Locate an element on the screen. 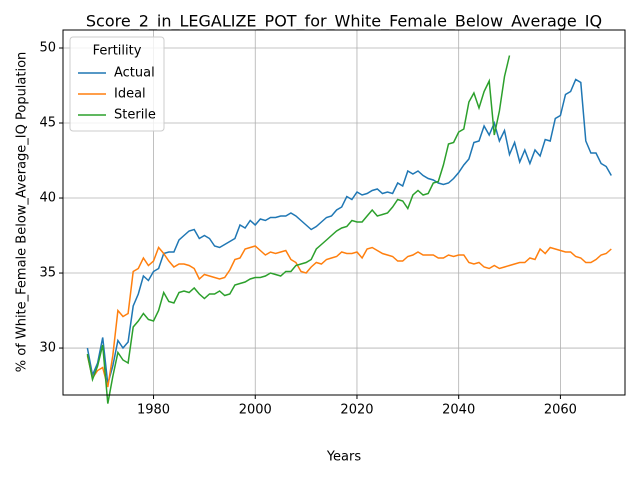 The image size is (640, 484). y-tick-label: 40 is located at coordinates (47, 198).